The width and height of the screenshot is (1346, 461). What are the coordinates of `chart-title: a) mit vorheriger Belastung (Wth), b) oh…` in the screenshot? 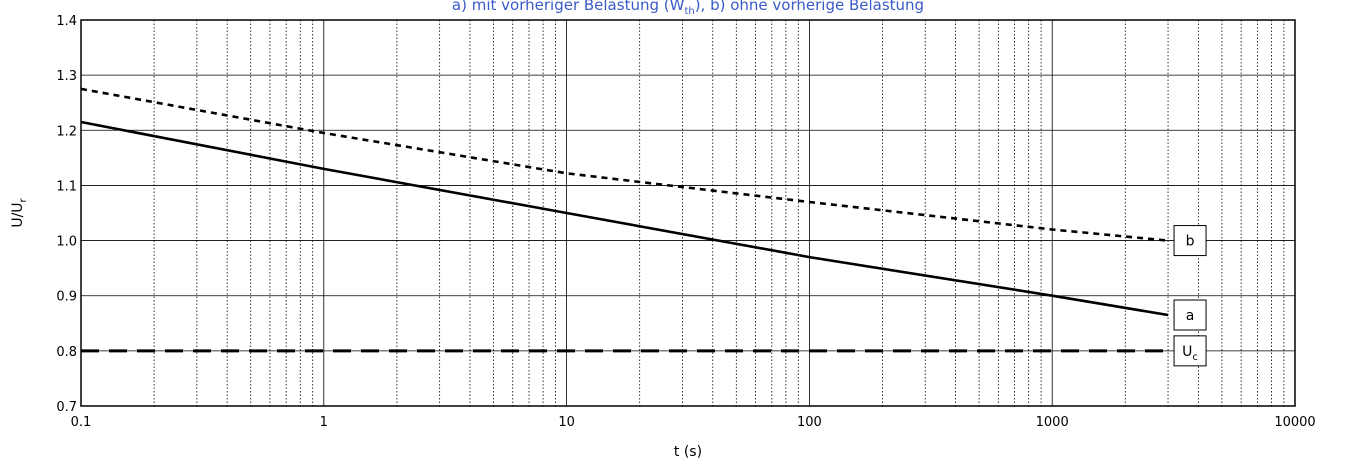 It's located at (688, 8).